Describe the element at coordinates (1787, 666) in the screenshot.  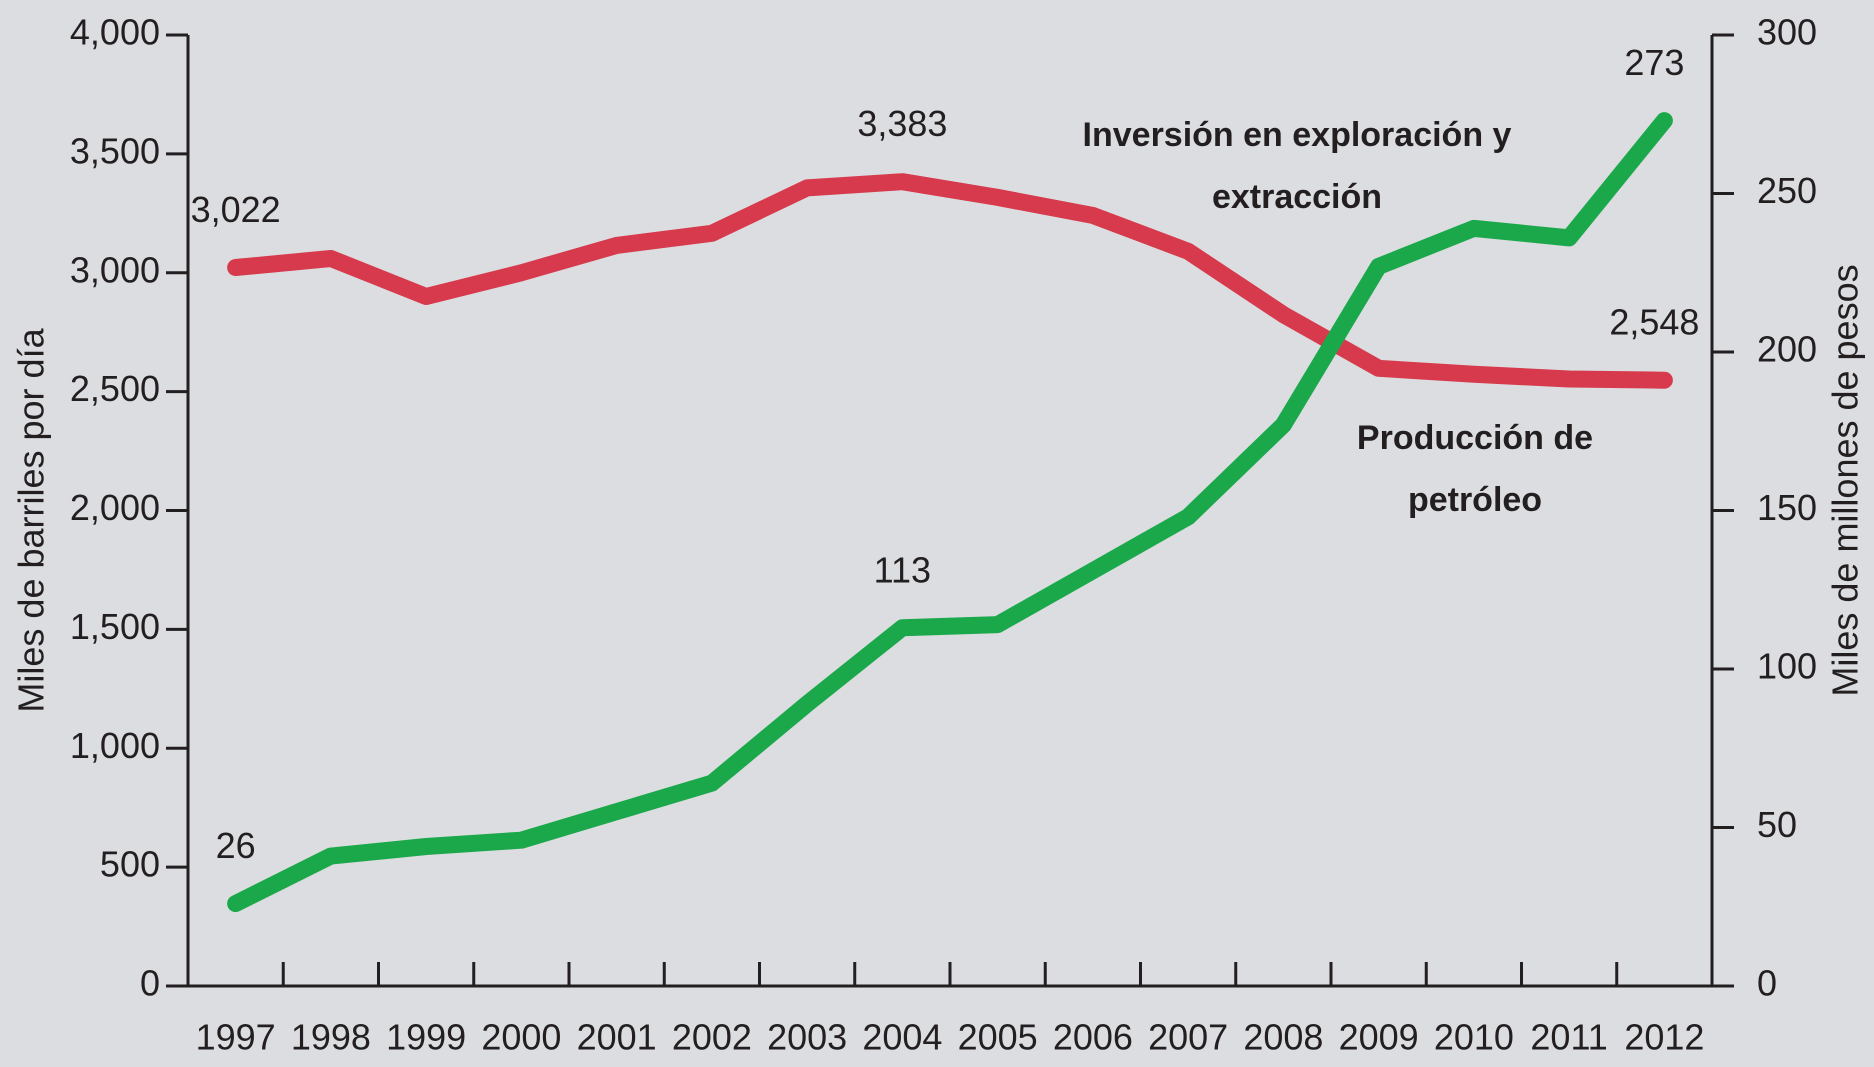
I see `y2-tick-label: 100` at that location.